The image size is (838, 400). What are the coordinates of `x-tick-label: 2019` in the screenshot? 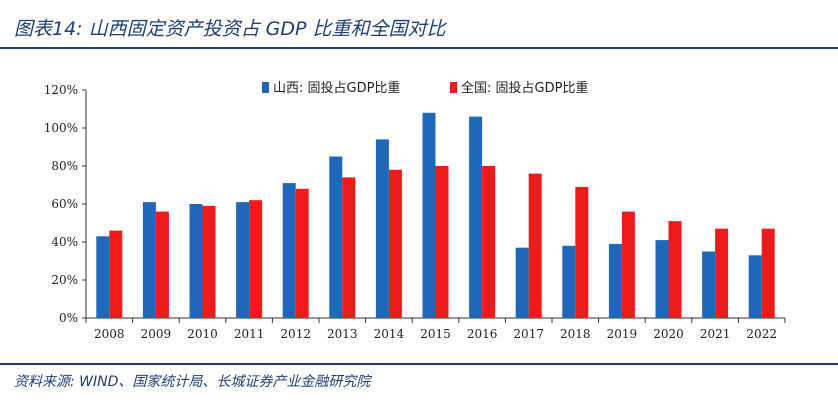 It's located at (622, 334).